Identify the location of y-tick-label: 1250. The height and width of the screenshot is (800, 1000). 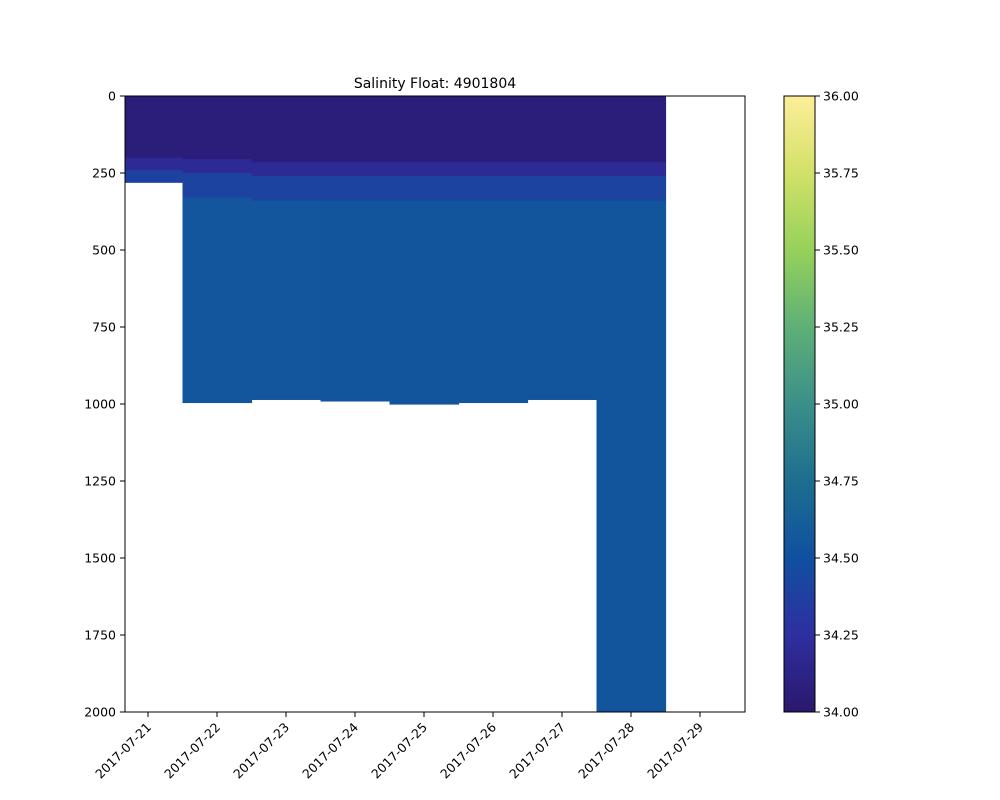
(100, 481).